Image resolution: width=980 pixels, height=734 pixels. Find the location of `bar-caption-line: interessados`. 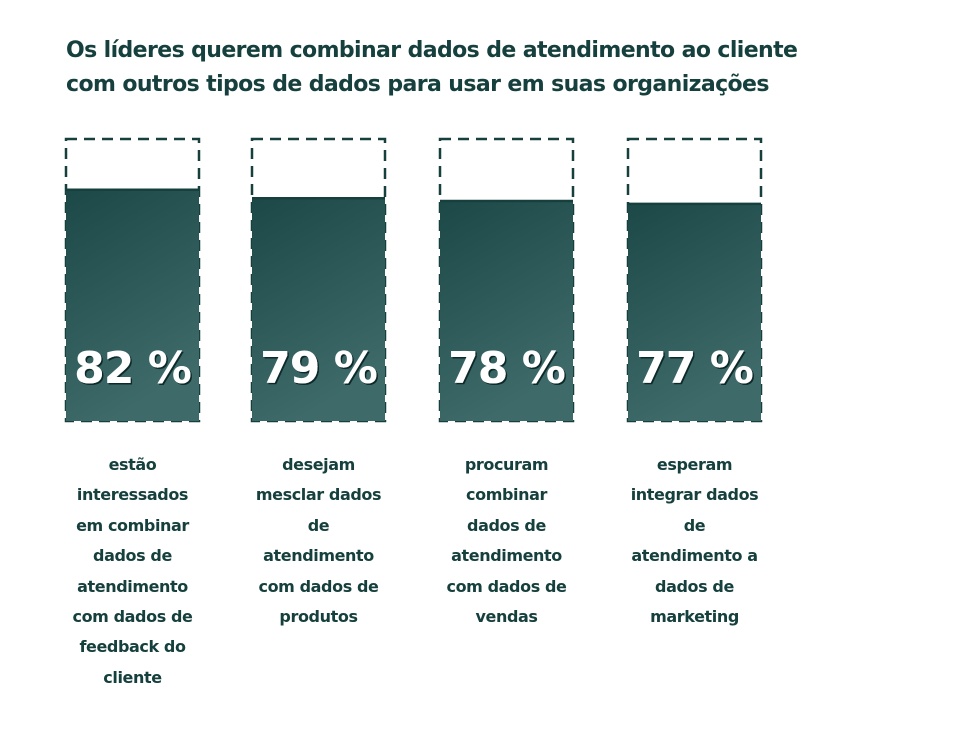

bar-caption-line: interessados is located at coordinates (132, 495).